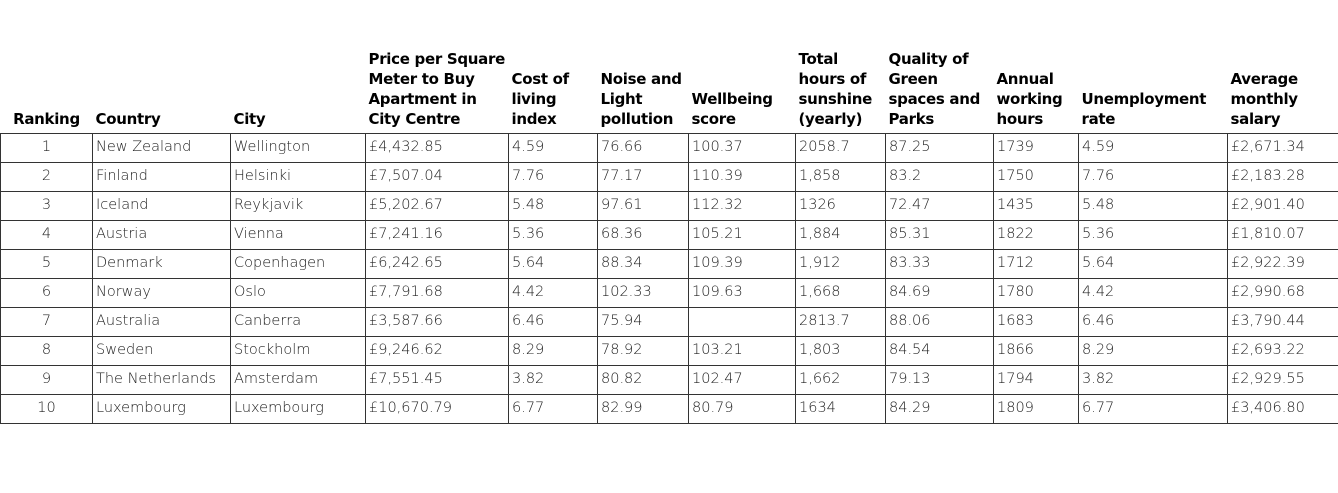 The width and height of the screenshot is (1338, 493). Describe the element at coordinates (437, 205) in the screenshot. I see `table-cell: £5,202.67` at that location.